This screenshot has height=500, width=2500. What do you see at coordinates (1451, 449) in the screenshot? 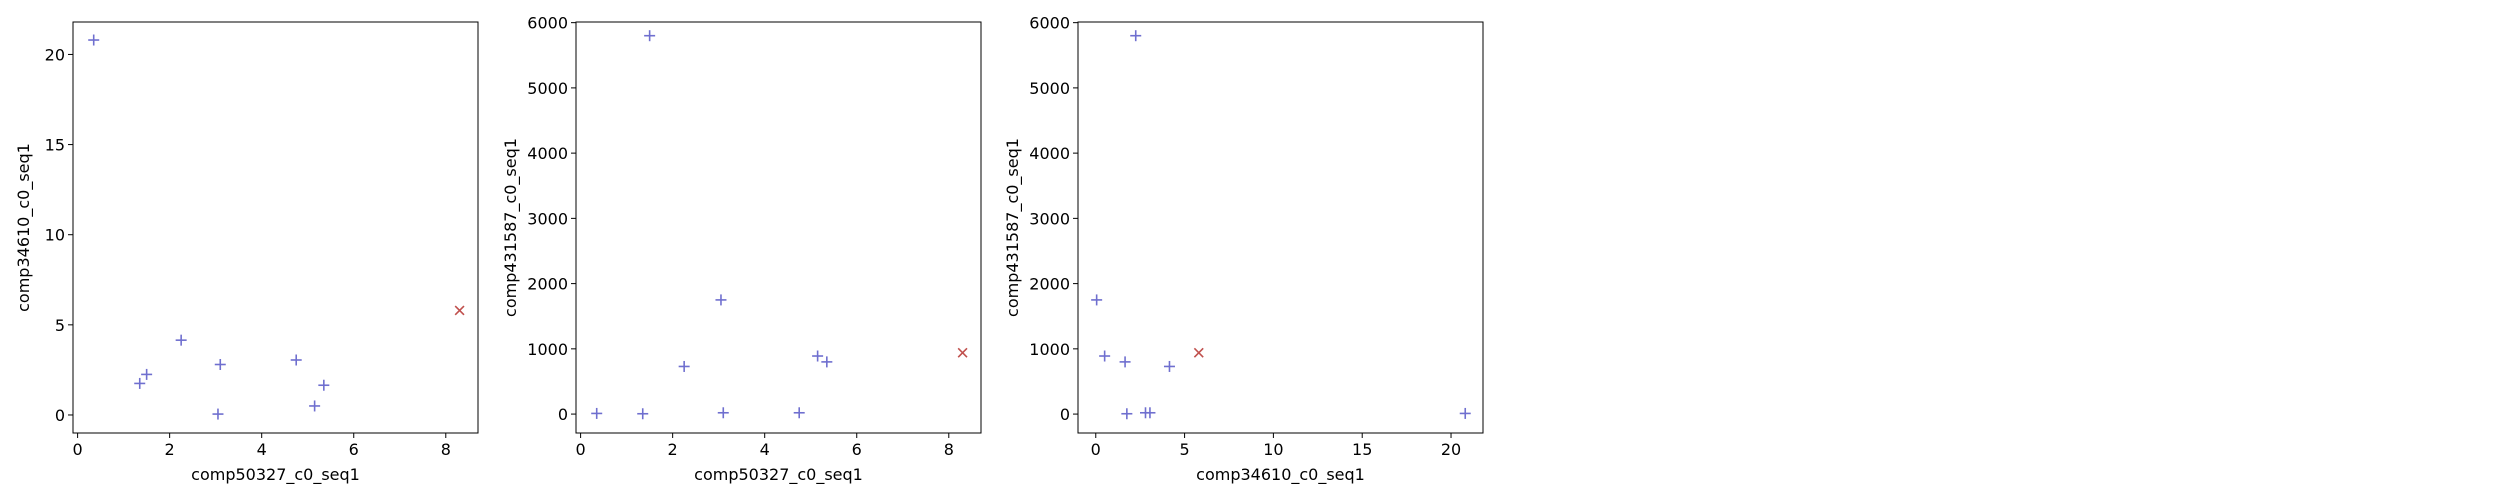
I see `x-tick-label: 20` at bounding box center [1451, 449].